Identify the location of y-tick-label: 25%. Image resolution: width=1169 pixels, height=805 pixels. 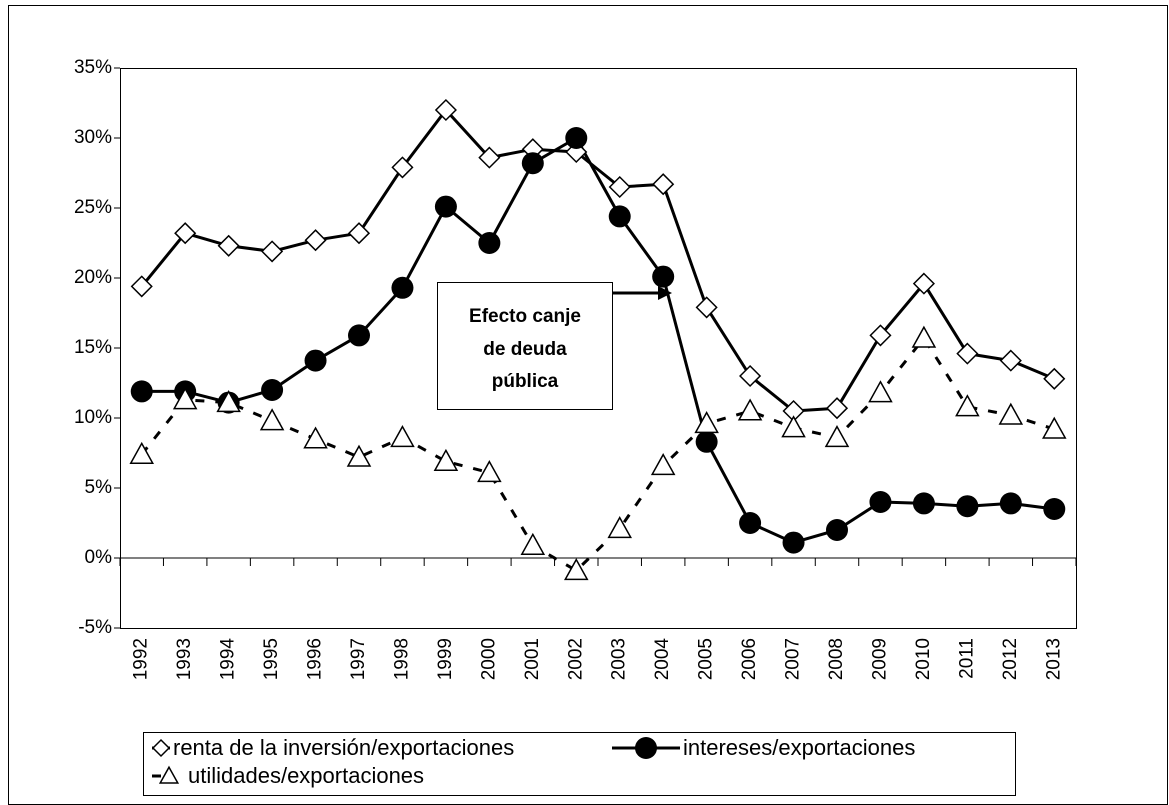
(93, 207).